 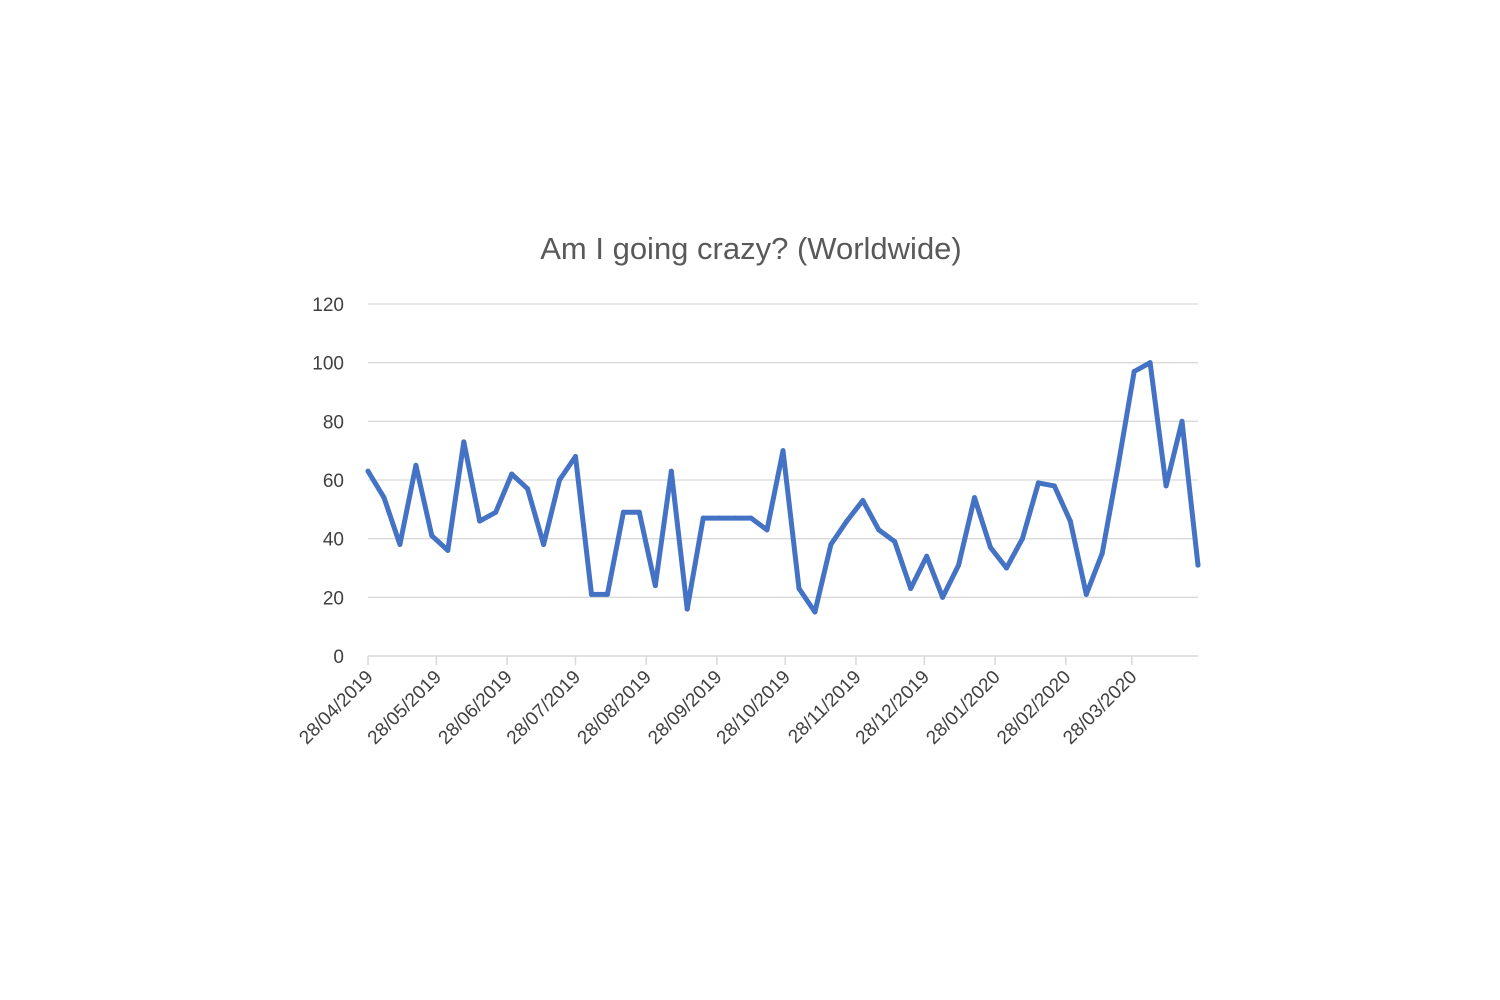 I want to click on y-tick-label: 120, so click(x=328, y=305).